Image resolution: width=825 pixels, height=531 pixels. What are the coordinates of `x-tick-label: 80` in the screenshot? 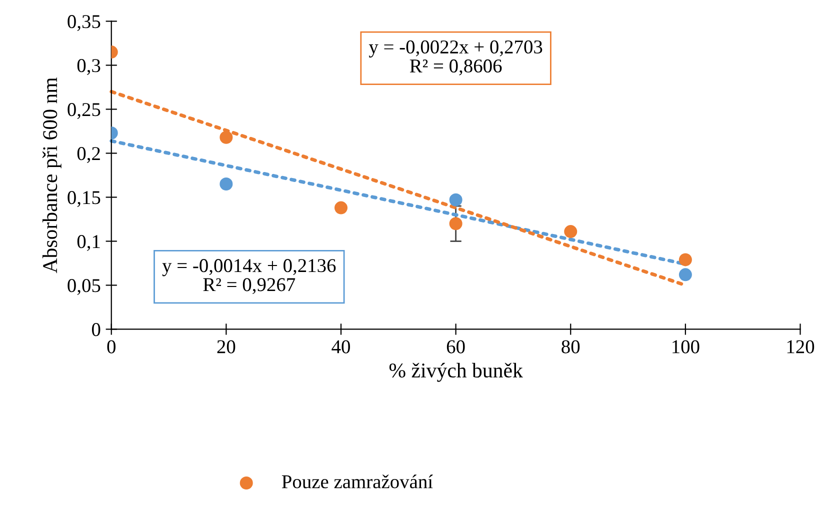 It's located at (571, 347).